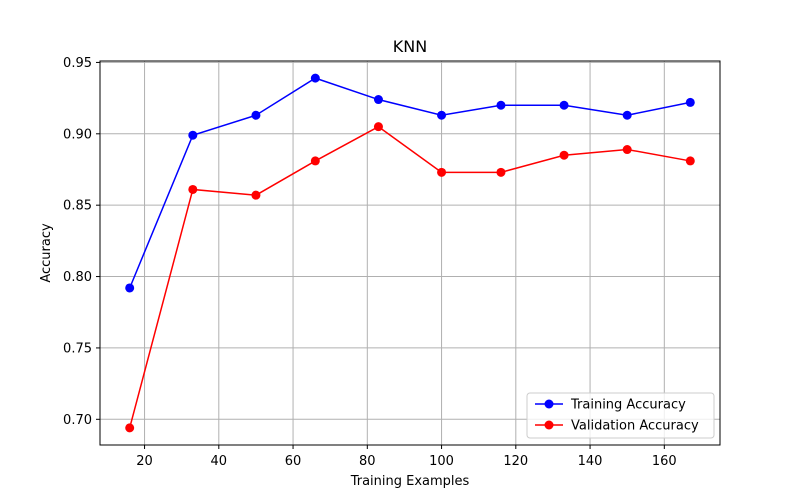  I want to click on legend-label-training-accuracy: Training Accuracy, so click(628, 405).